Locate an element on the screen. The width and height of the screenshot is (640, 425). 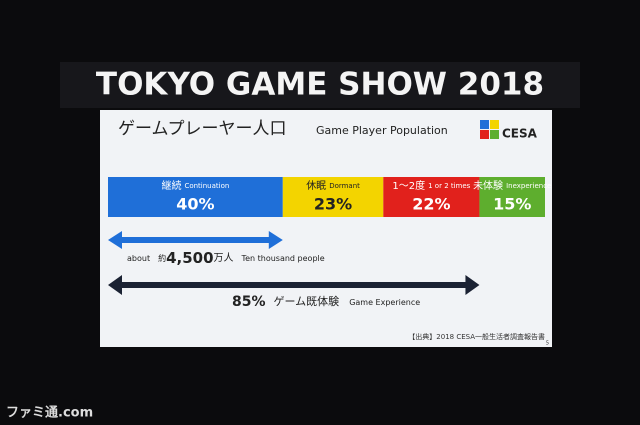
segment-name: 未体験 is located at coordinates (488, 185).